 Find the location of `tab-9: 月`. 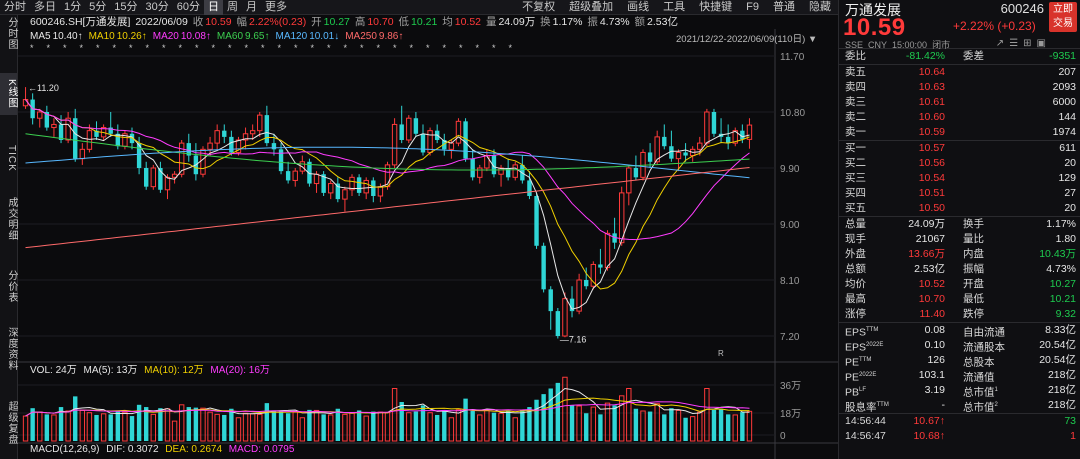

tab-9: 月 is located at coordinates (251, 6).